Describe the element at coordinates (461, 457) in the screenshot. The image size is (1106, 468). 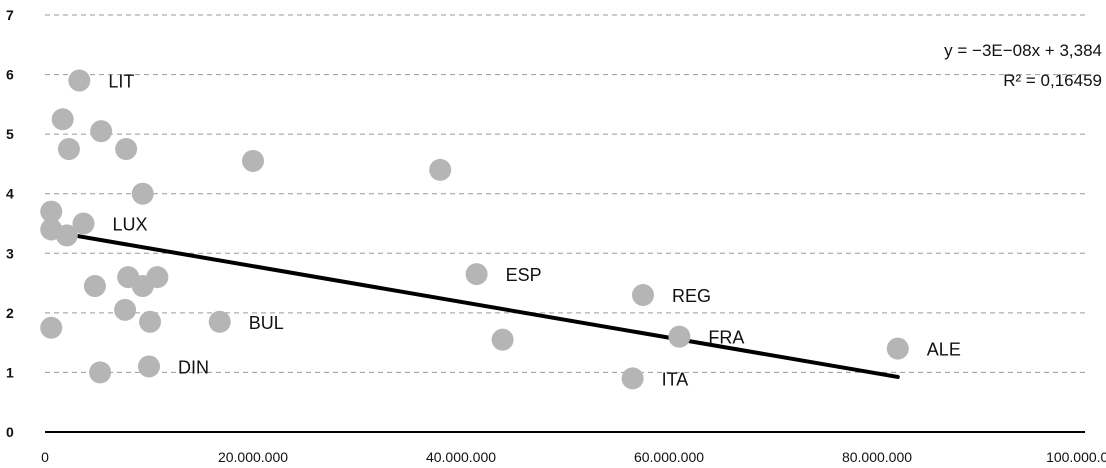
I see `x-tick-label: 40.000.000` at that location.